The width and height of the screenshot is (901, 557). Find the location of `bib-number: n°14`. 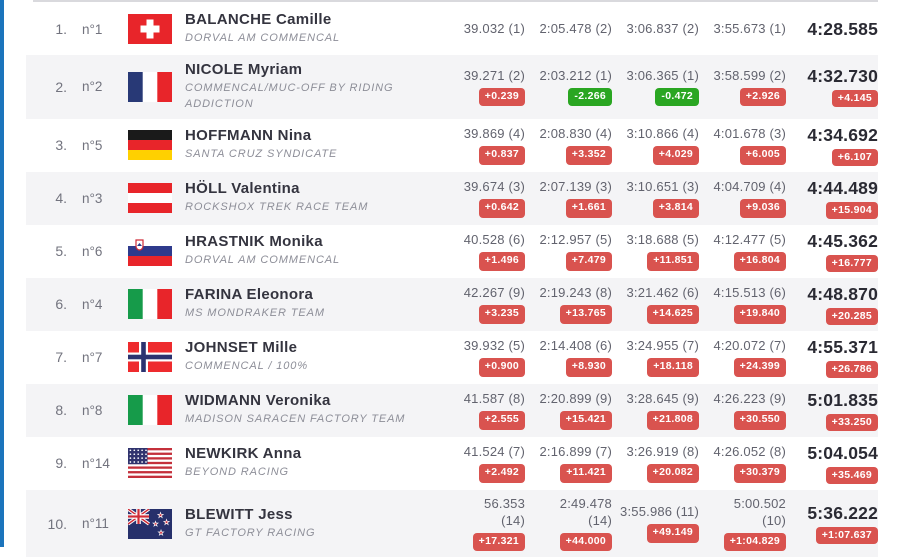

bib-number: n°14 is located at coordinates (96, 463).